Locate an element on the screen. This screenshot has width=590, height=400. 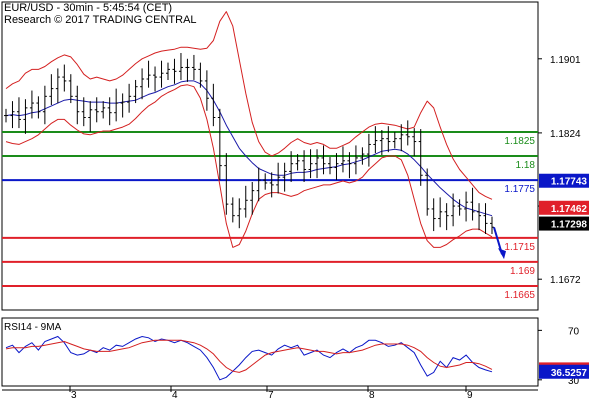
x-axis-tick-label: 4 is located at coordinates (175, 395).